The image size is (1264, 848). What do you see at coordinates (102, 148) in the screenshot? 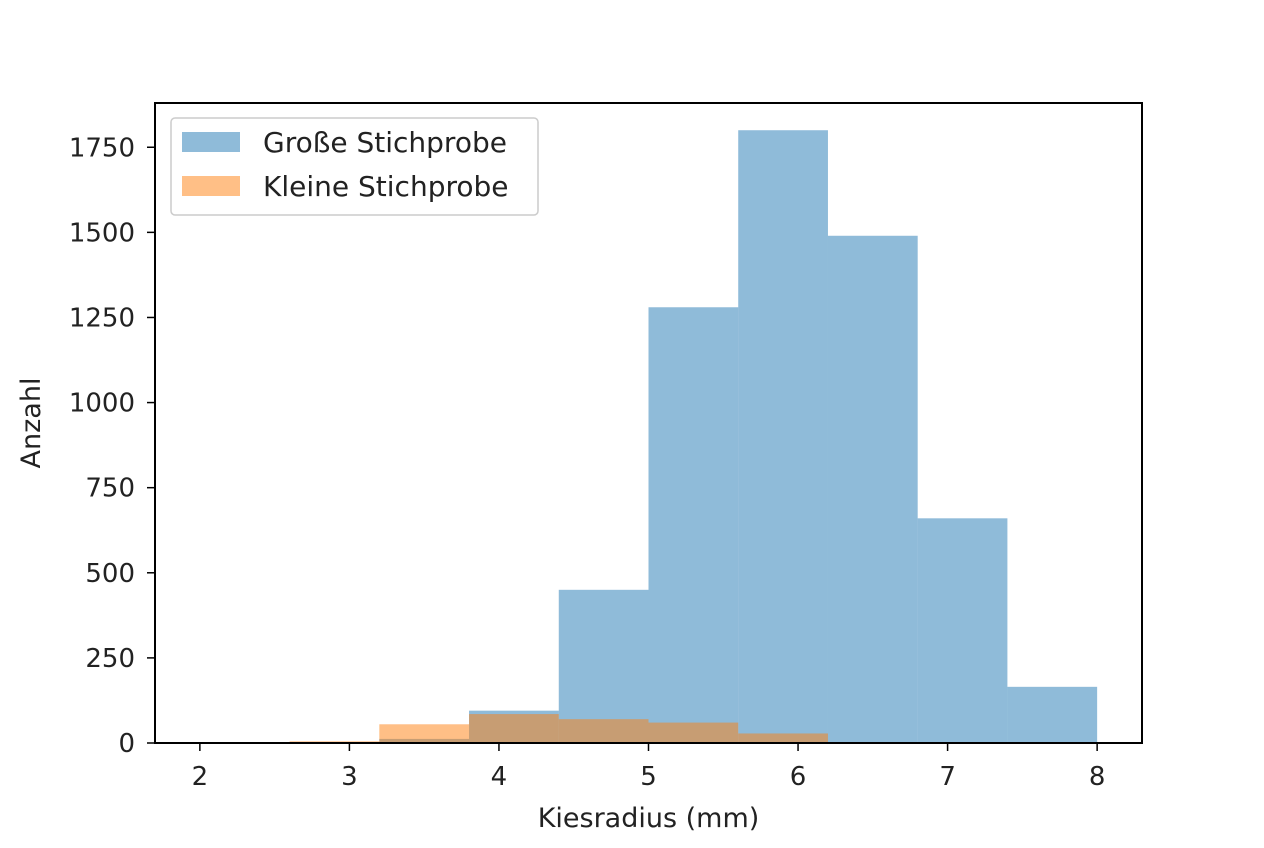
I see `y-tick-label: 1750` at bounding box center [102, 148].